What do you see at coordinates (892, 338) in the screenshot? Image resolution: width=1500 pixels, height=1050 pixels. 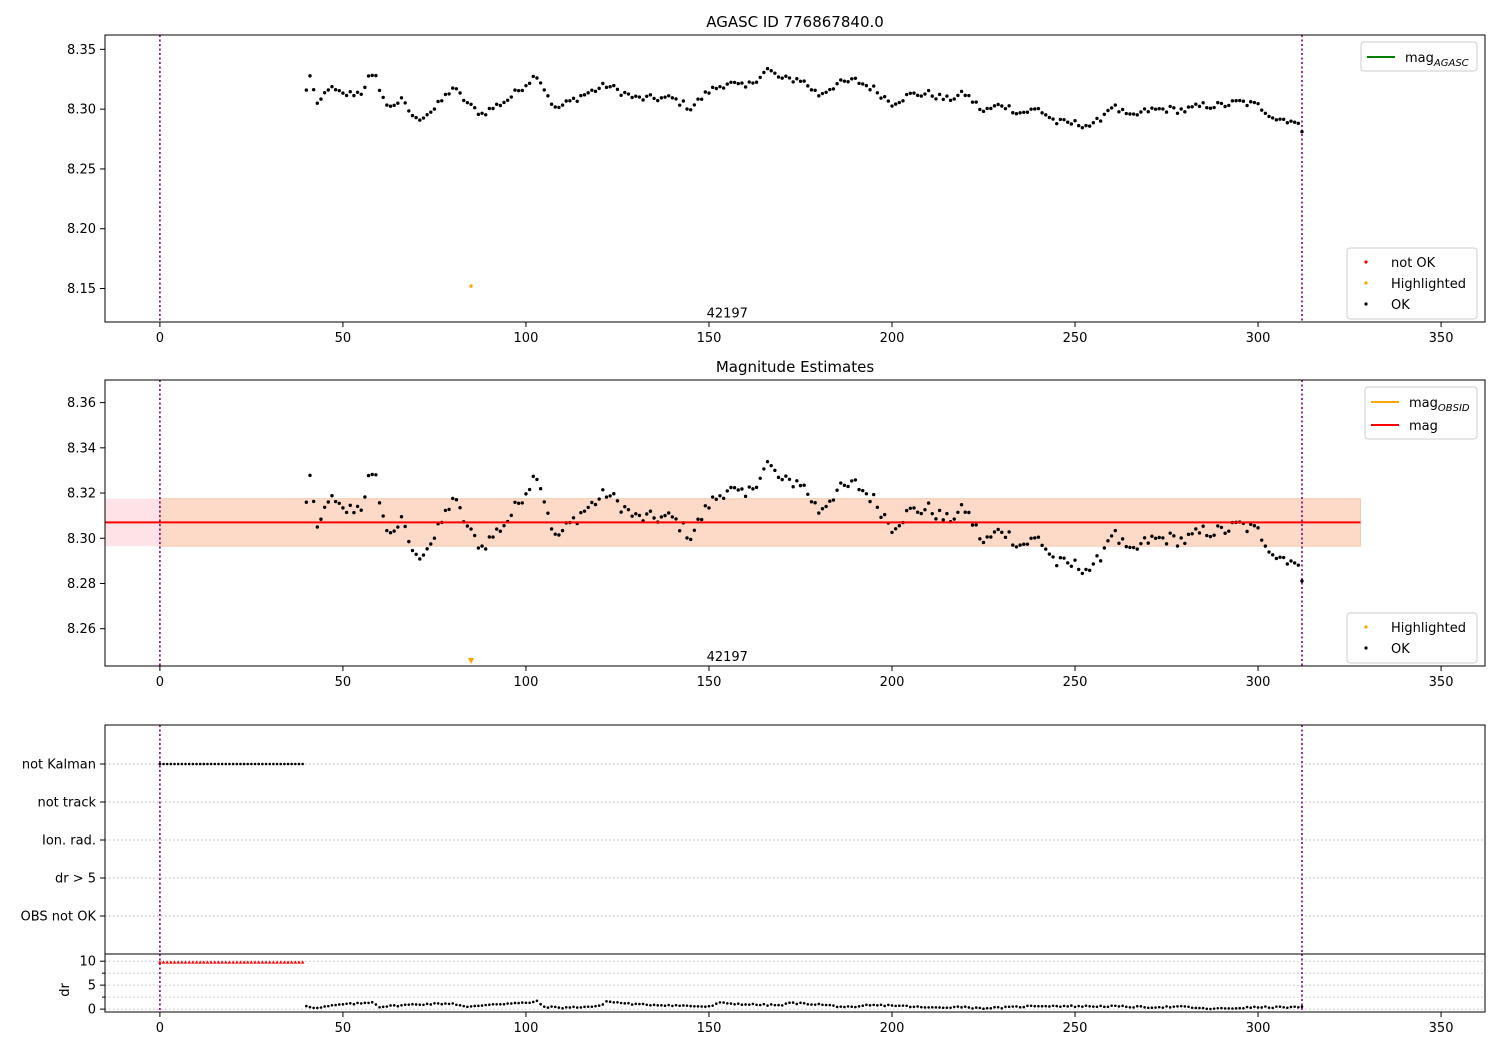 I see `x-tick-label: 200` at bounding box center [892, 338].